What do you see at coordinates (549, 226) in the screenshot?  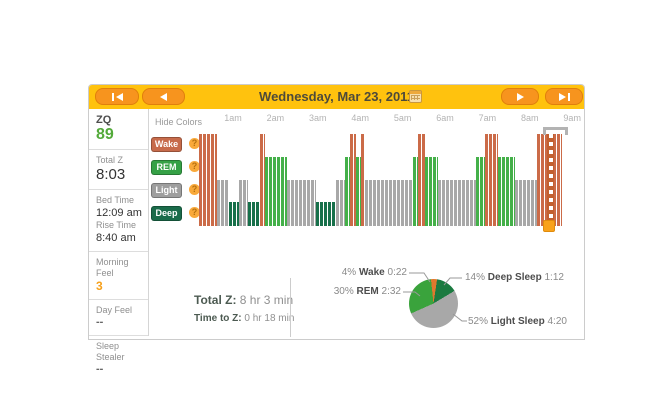 I see `selection-handle` at bounding box center [549, 226].